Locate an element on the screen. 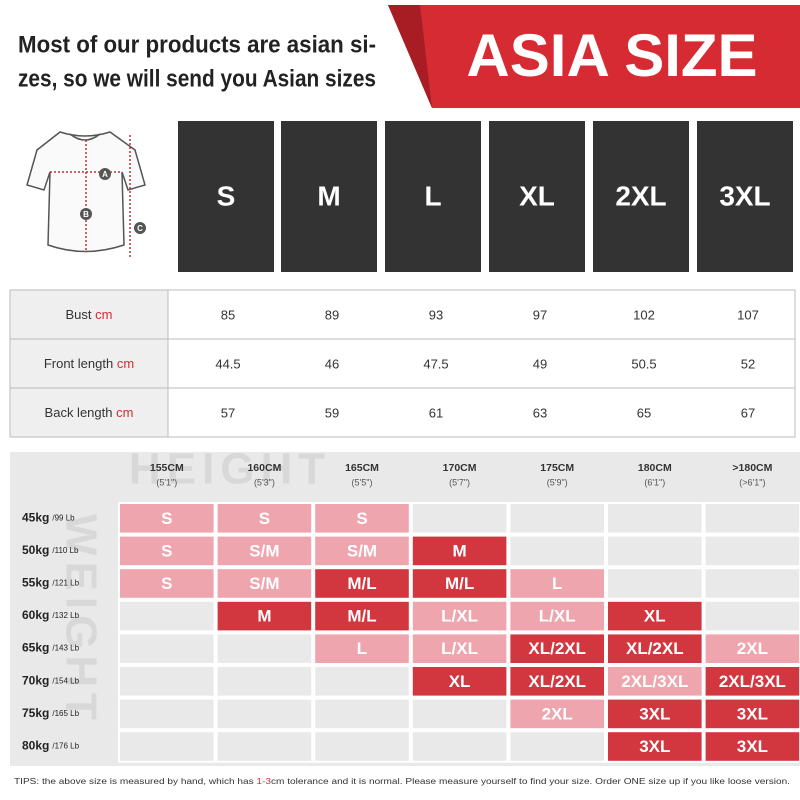 This screenshot has width=800, height=800. height-cm: 155CM is located at coordinates (167, 468).